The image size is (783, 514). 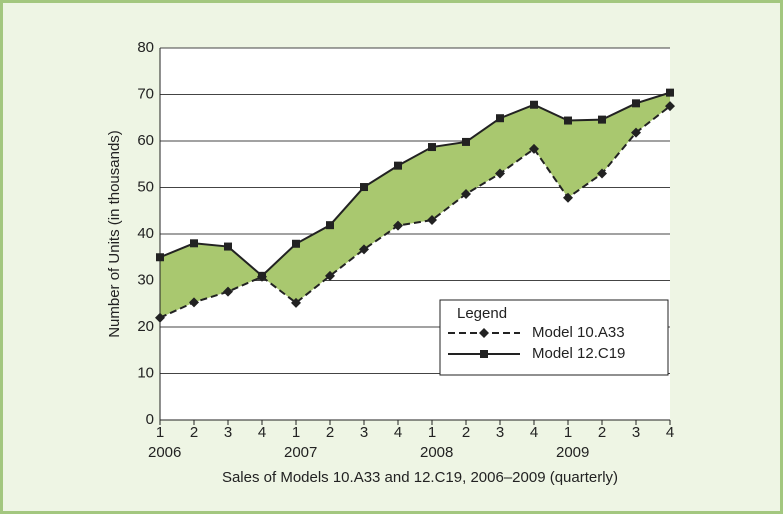 I want to click on y-tick-label: 10, so click(x=145, y=372).